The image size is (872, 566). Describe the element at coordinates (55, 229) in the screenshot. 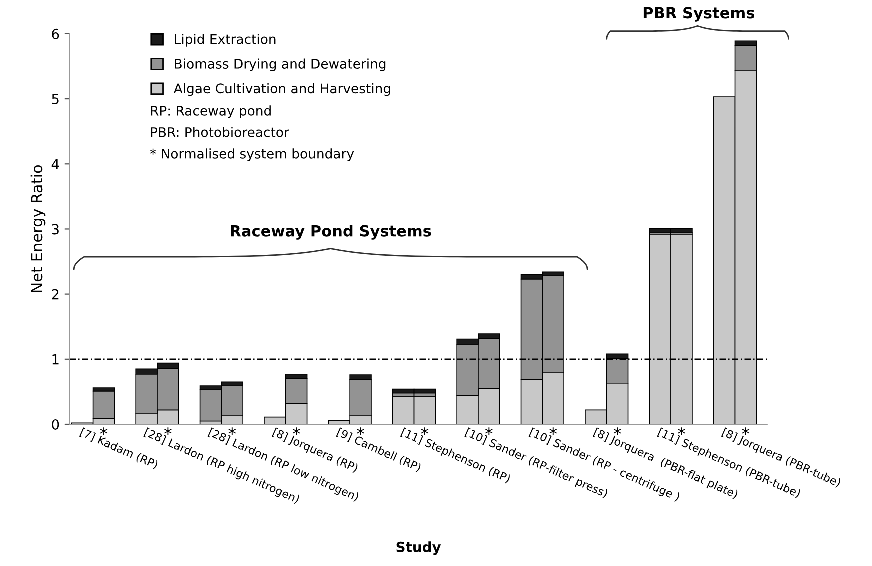

I see `y-tick-label: 3` at that location.